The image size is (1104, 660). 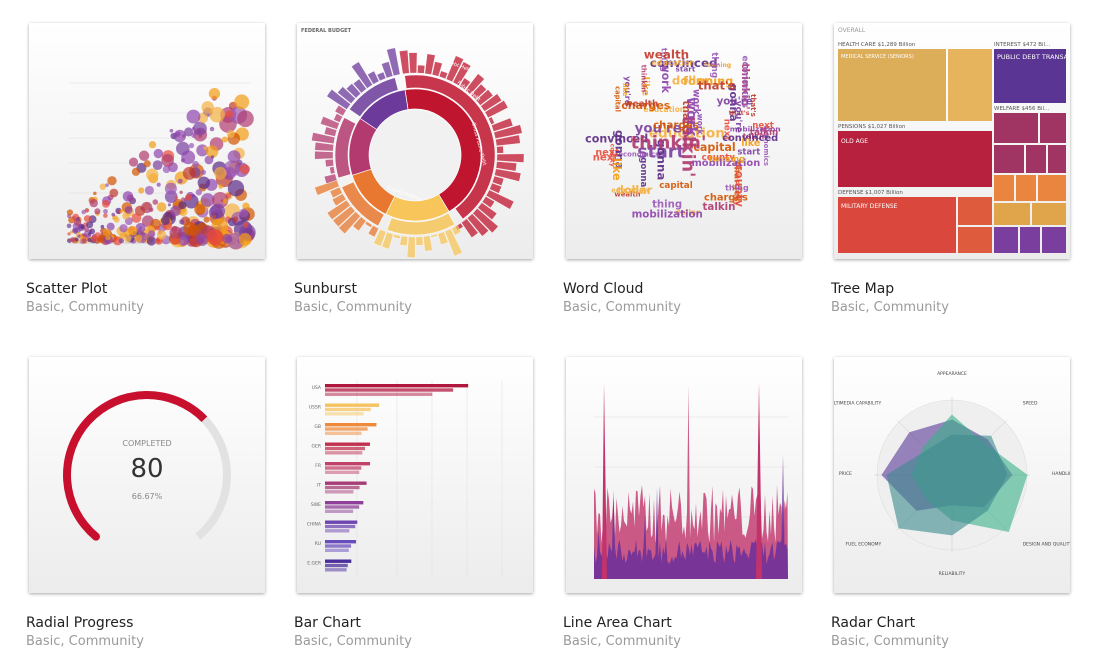 What do you see at coordinates (80, 623) in the screenshot?
I see `card-title: Radial Progress` at bounding box center [80, 623].